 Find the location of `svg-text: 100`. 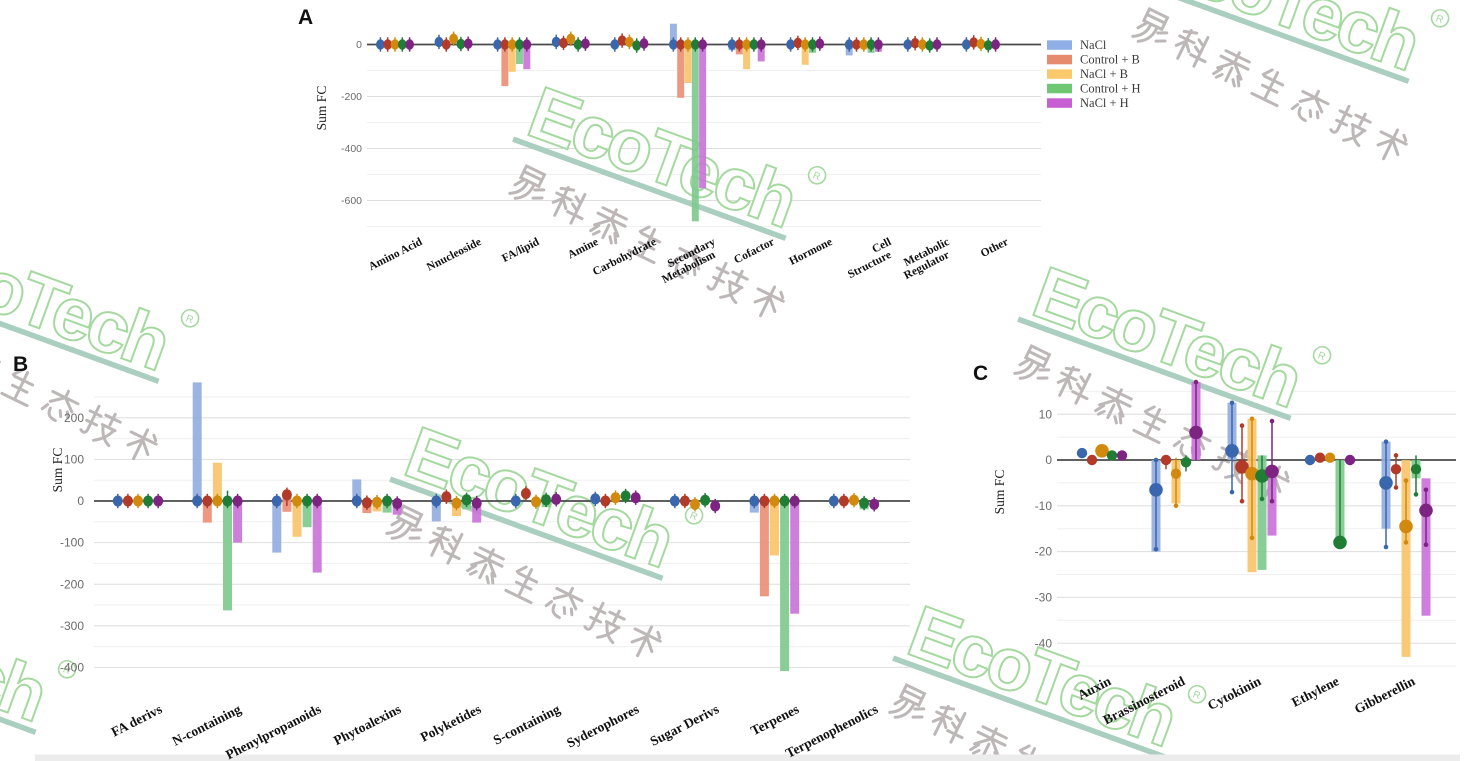

svg-text: 100 is located at coordinates (74, 460).